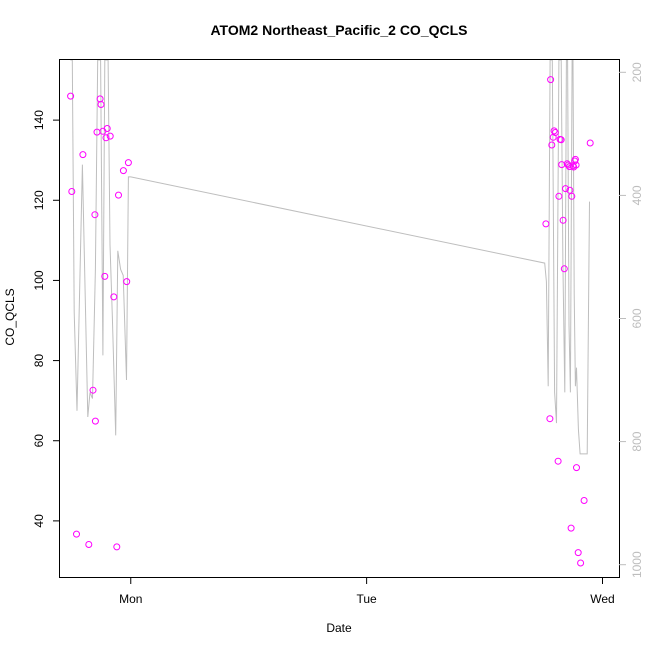 The width and height of the screenshot is (650, 650). Describe the element at coordinates (637, 564) in the screenshot. I see `right-y-tick-label: 1000` at that location.